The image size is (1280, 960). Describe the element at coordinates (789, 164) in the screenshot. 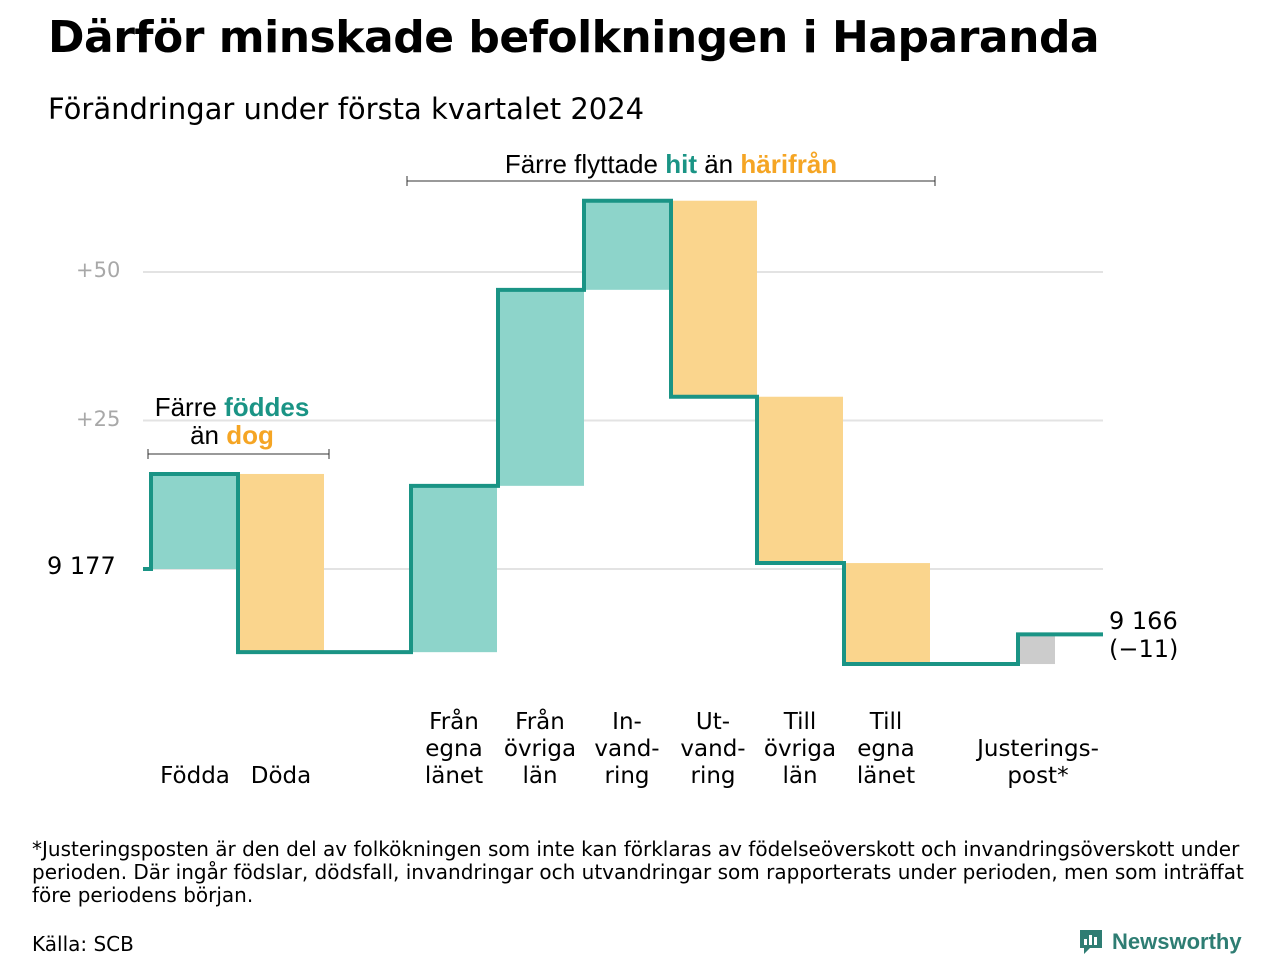

I see `migration-anno-emphasis-2: härifrån` at that location.